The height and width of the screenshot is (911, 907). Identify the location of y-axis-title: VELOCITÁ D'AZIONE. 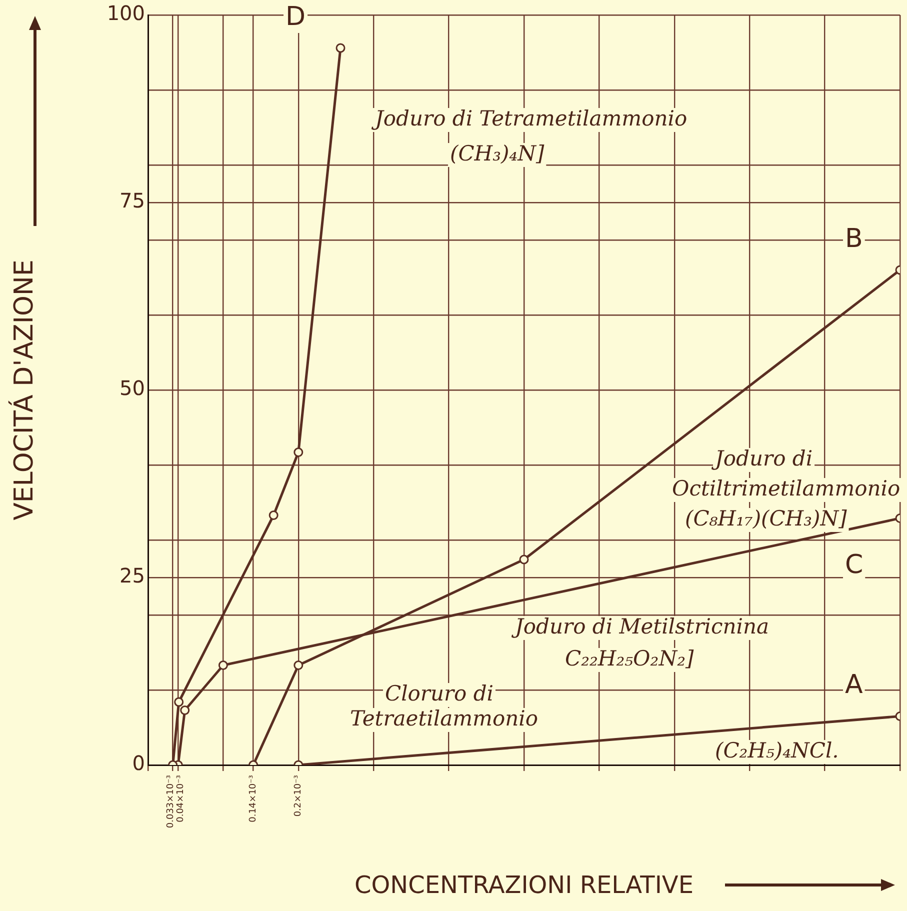
(23, 390).